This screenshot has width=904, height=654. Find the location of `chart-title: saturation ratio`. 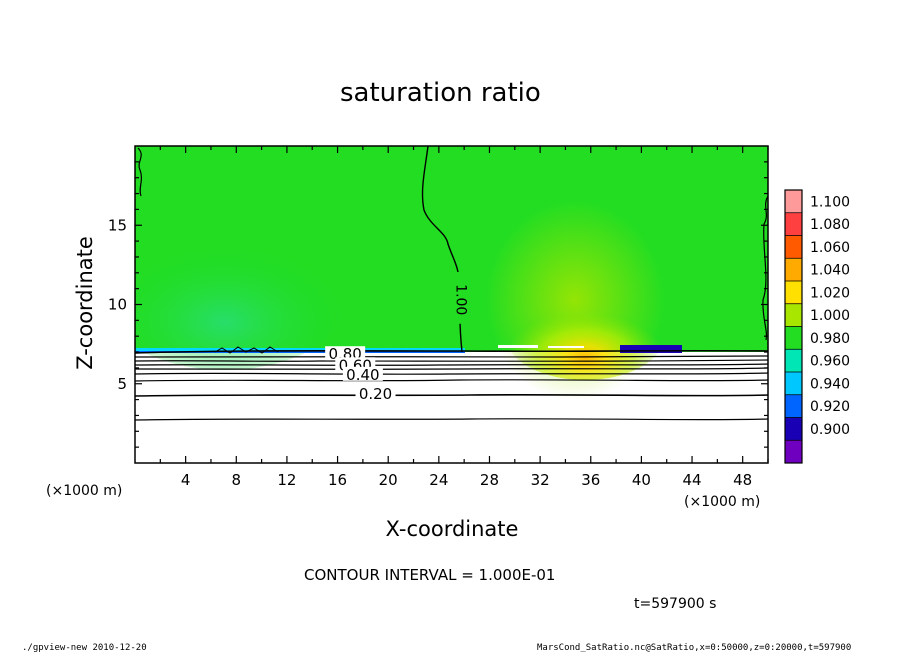

chart-title: saturation ratio is located at coordinates (440, 93).